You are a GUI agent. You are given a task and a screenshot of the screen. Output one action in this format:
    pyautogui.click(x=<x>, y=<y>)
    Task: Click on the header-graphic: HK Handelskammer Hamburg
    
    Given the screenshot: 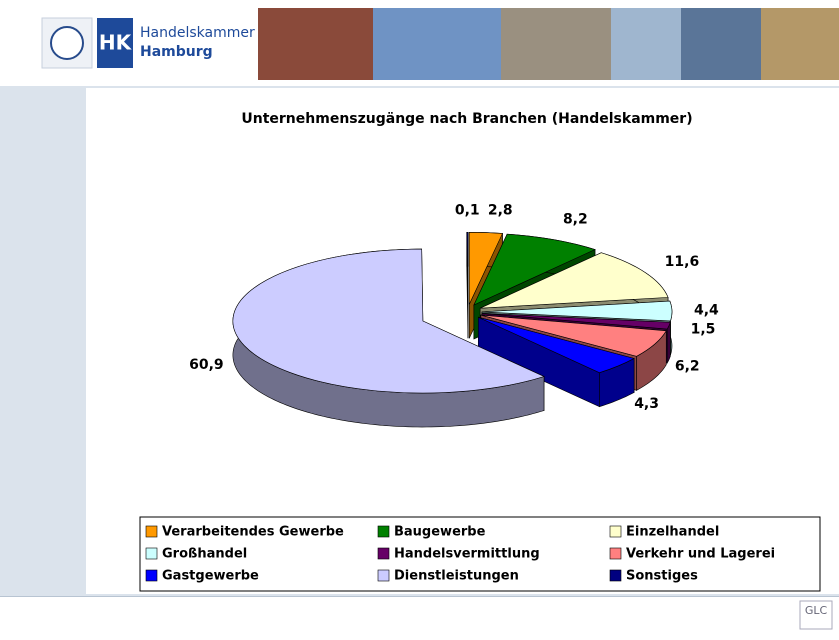 What is the action you would take?
    pyautogui.click(x=440, y=44)
    